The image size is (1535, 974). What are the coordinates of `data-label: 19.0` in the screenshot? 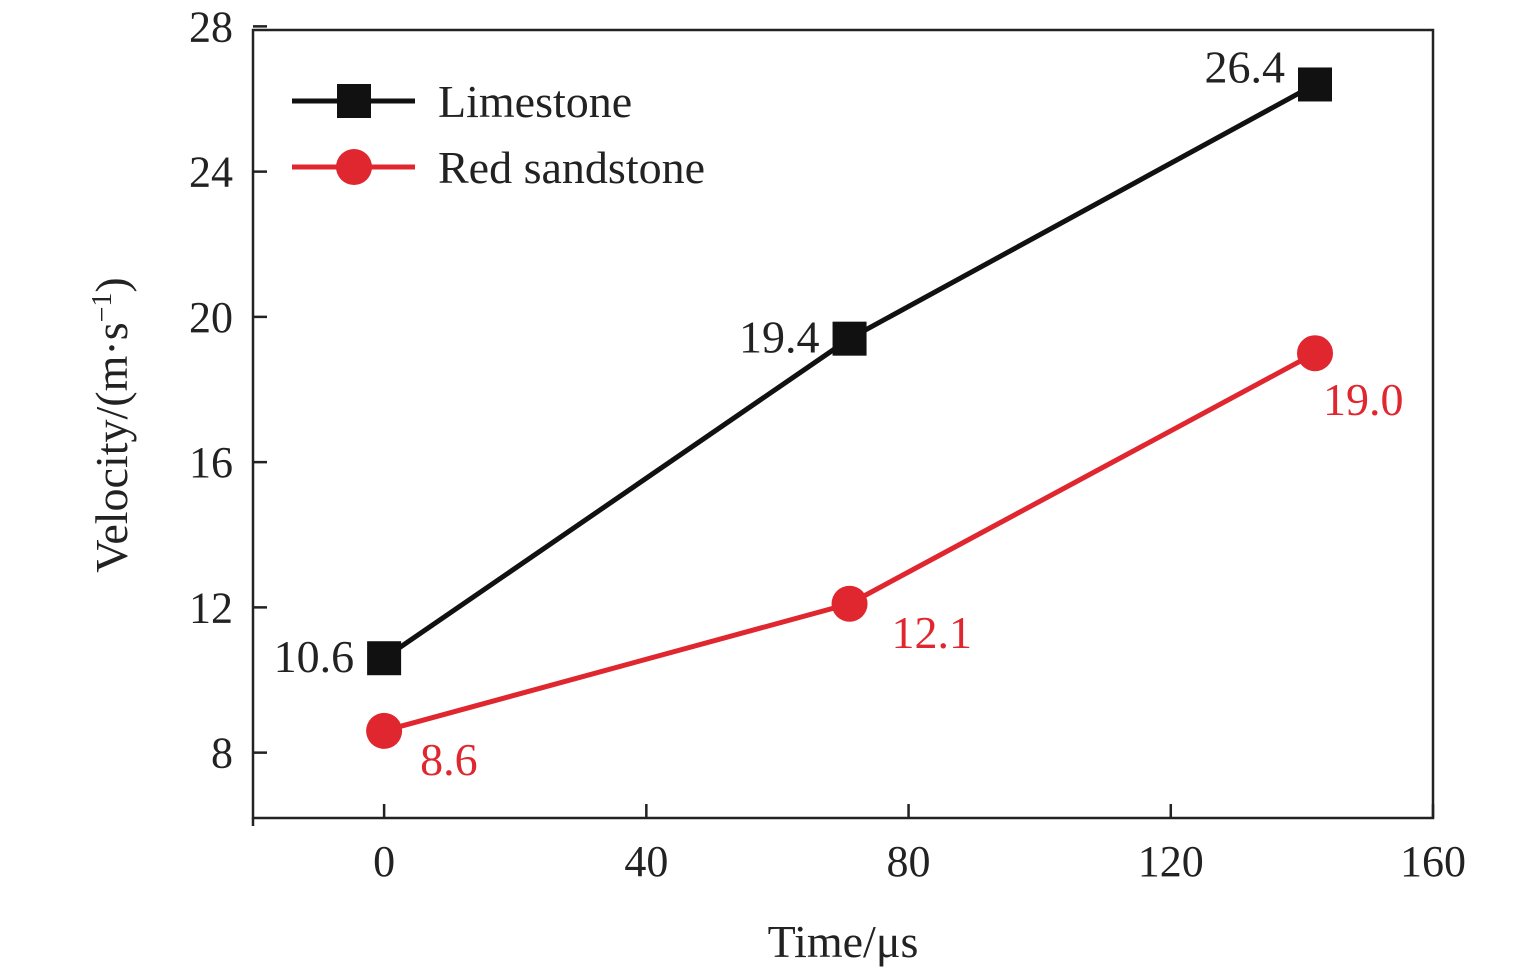 It's located at (1363, 399).